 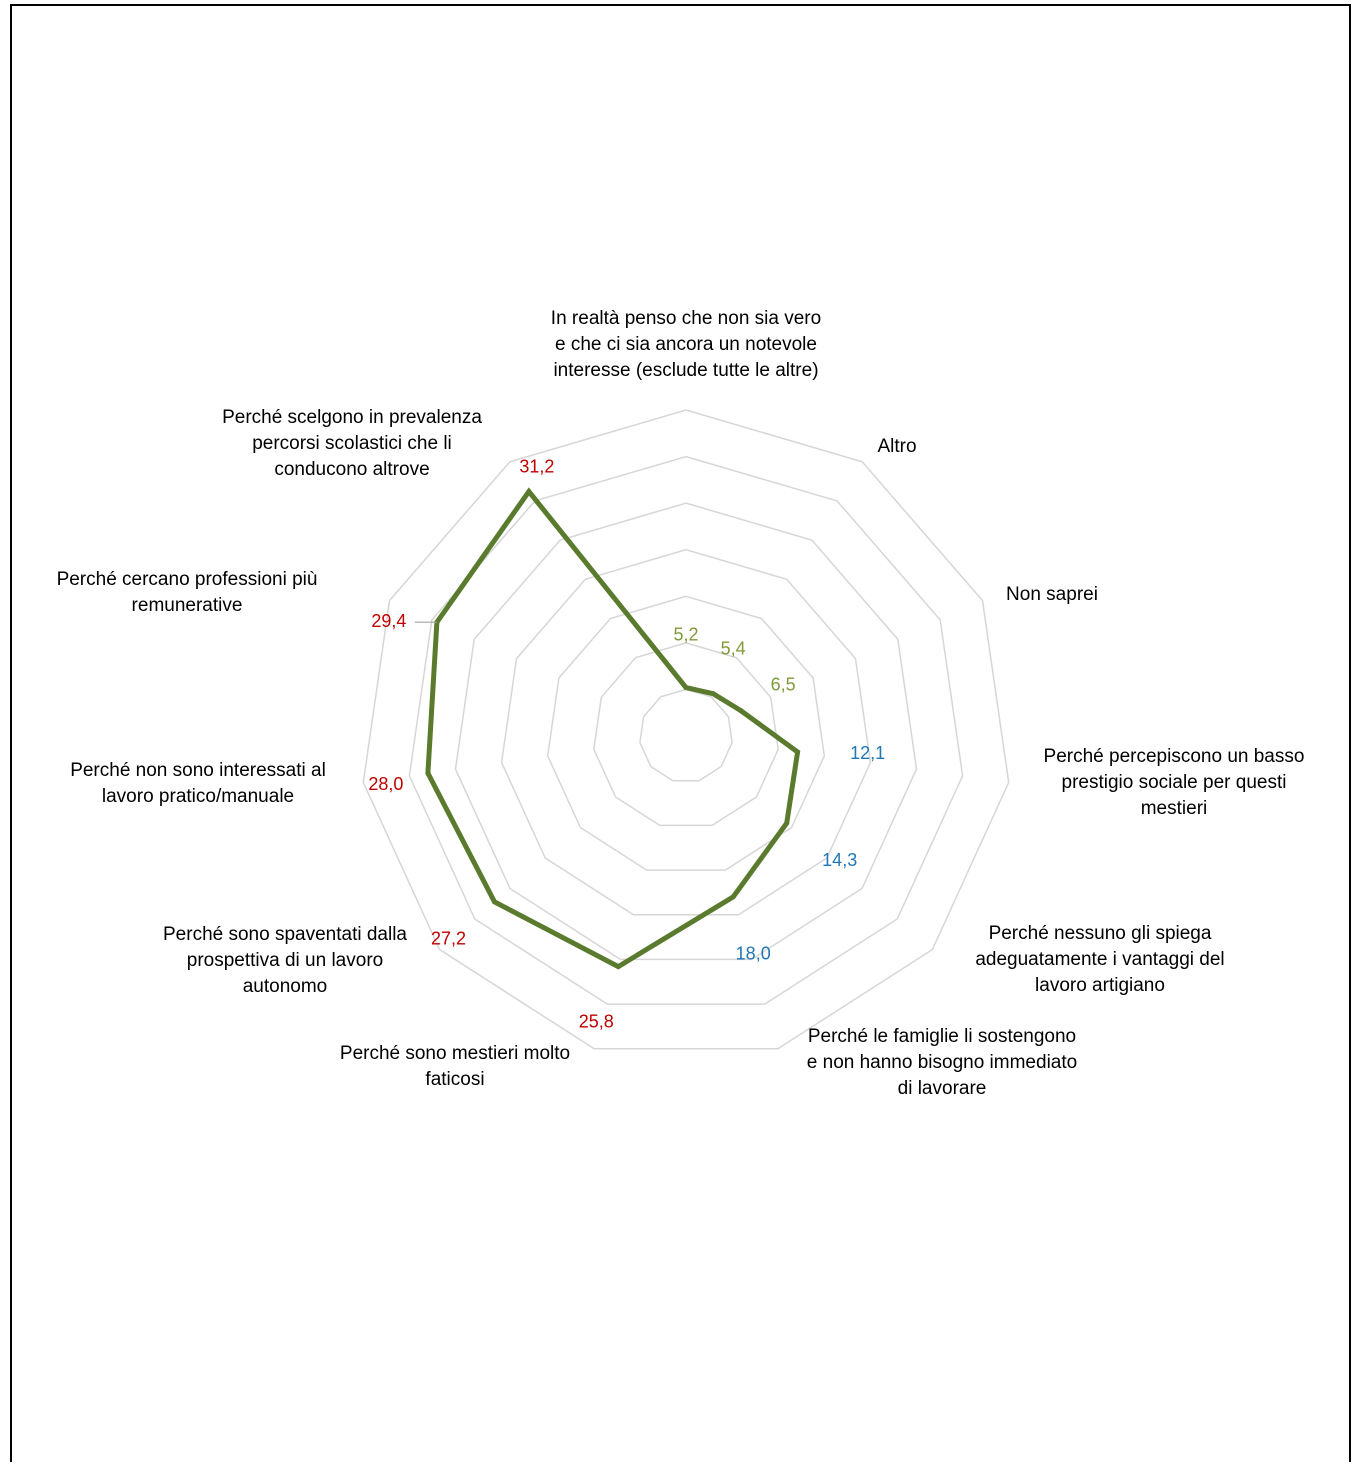 What do you see at coordinates (596, 1021) in the screenshot?
I see `value-label: 25,8` at bounding box center [596, 1021].